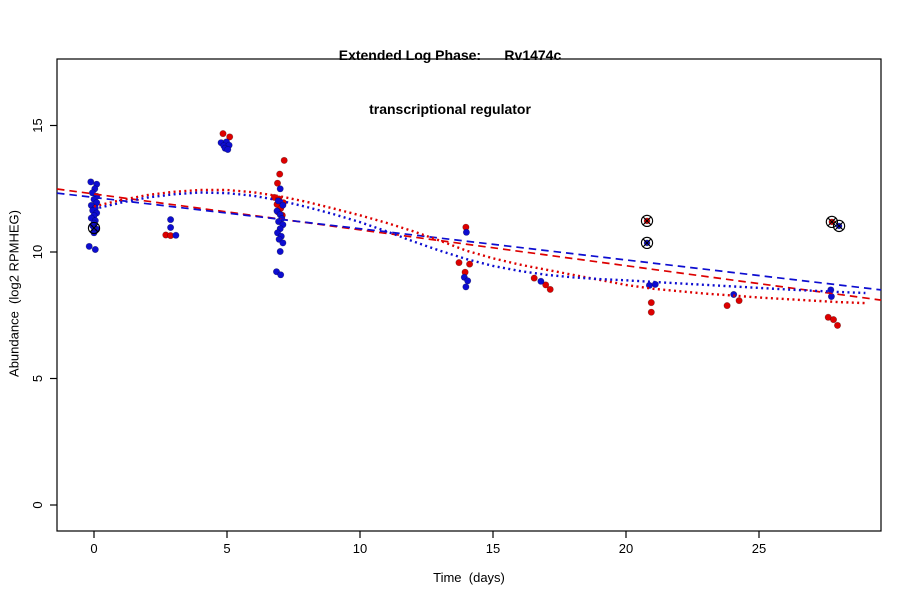  I want to click on y-axis-tick-label: 0, so click(37, 504).